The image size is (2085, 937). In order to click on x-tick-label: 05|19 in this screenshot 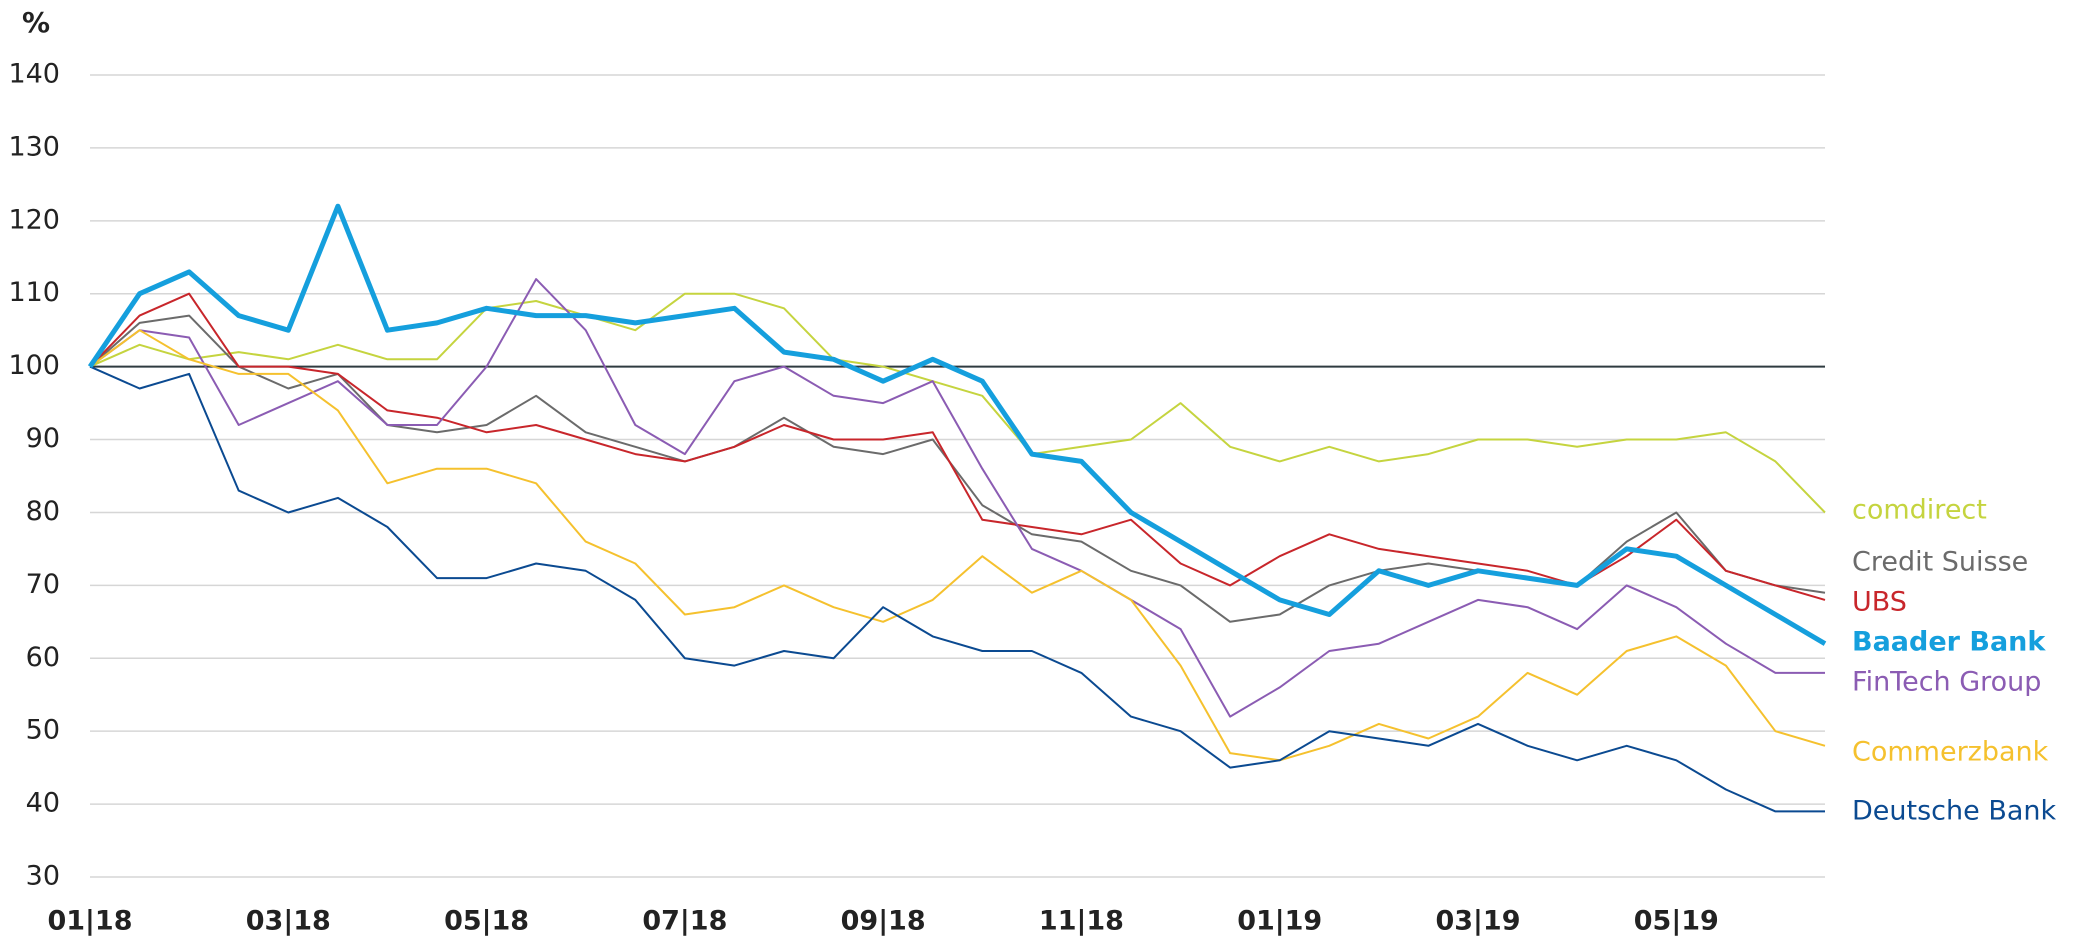, I will do `click(1676, 921)`.